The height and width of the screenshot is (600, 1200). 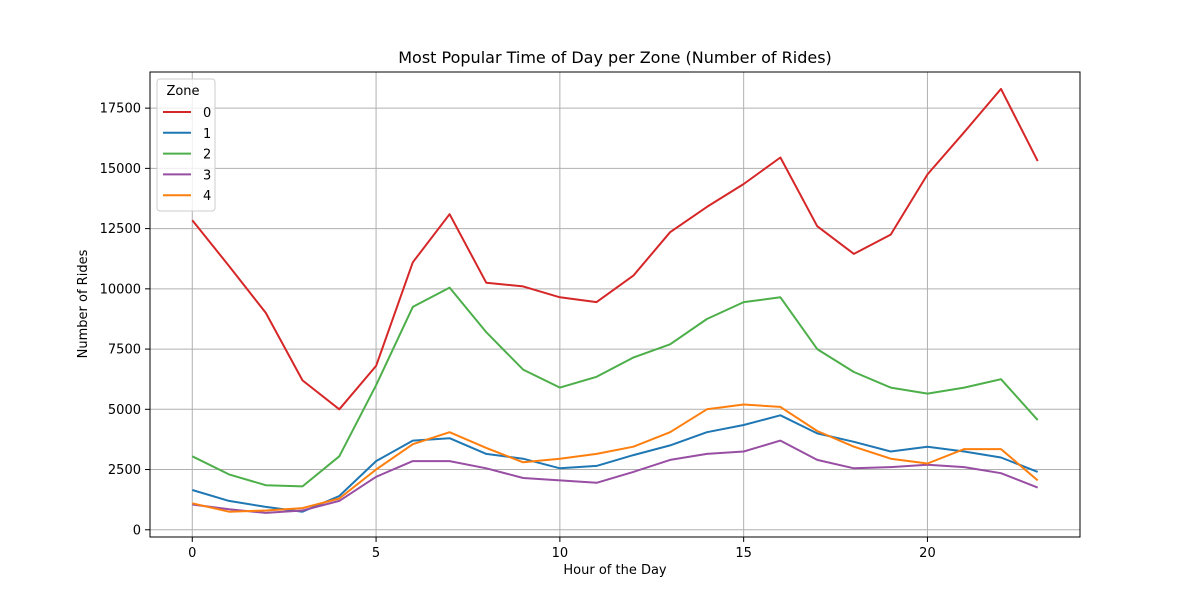 I want to click on legend: Zone 0 1 2 3 4, so click(x=186, y=145).